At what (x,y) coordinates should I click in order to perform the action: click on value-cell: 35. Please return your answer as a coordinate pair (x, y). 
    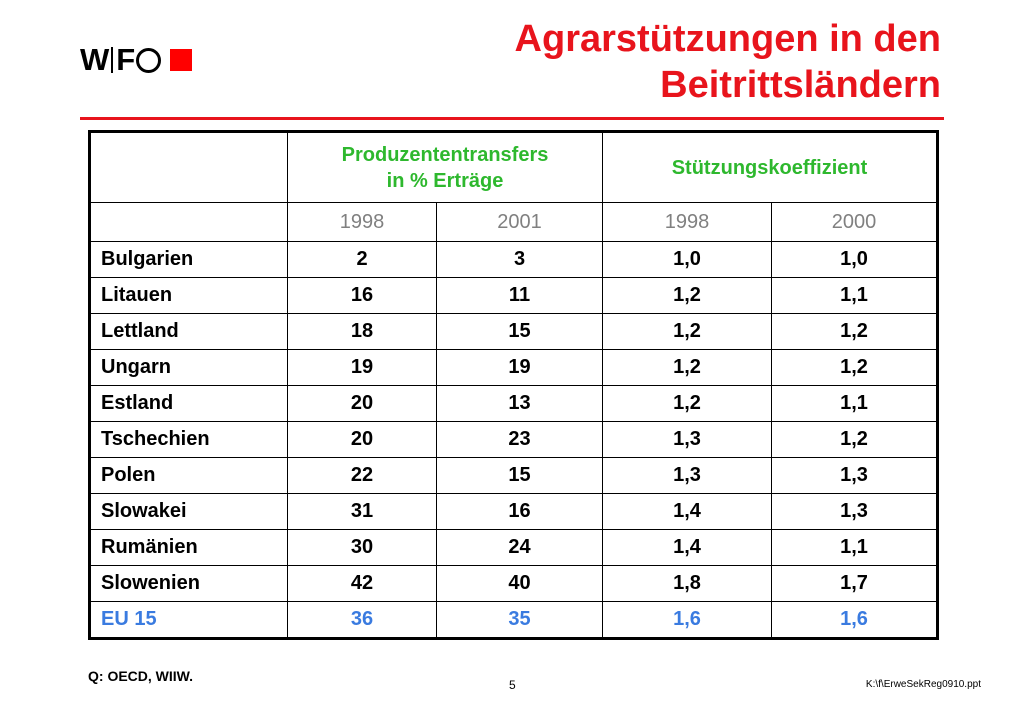
    Looking at the image, I should click on (519, 620).